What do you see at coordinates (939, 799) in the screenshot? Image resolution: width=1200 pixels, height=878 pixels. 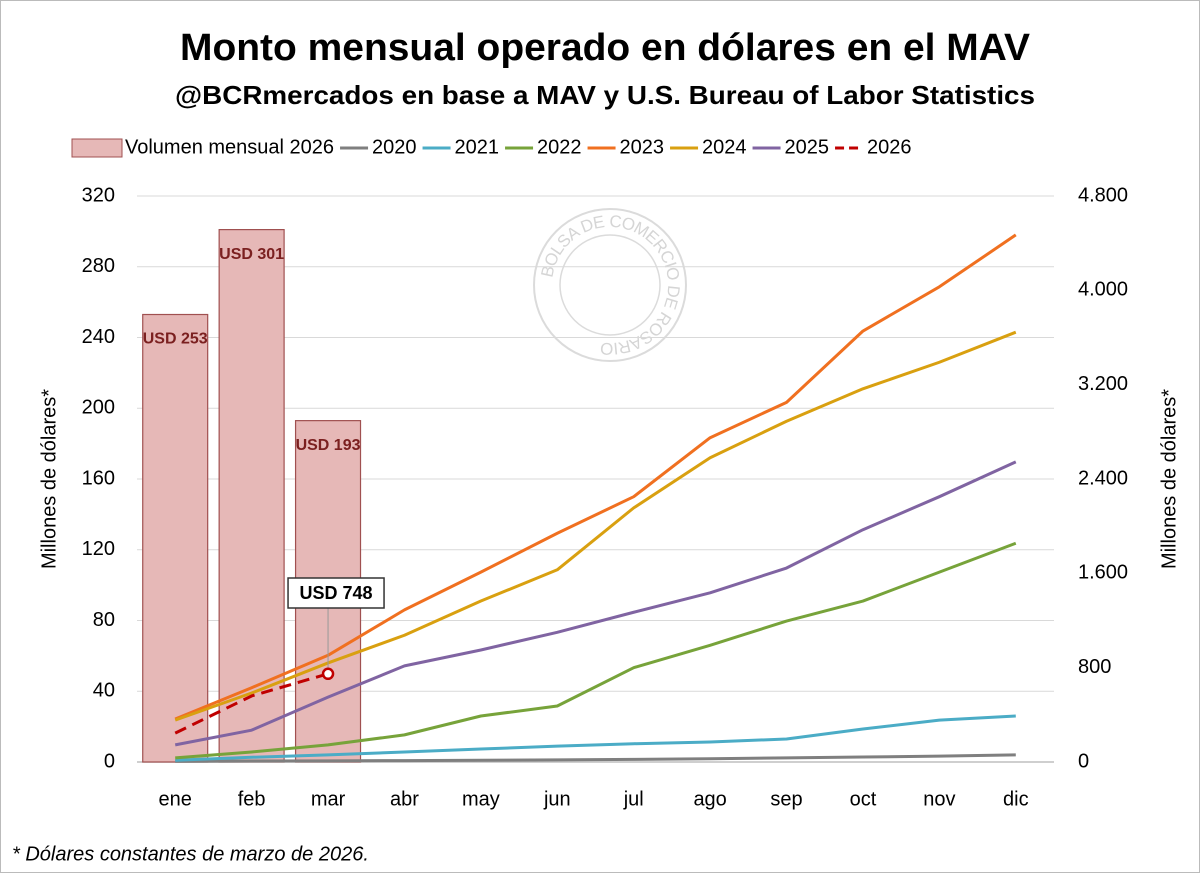 I see `x-tick-label: nov` at bounding box center [939, 799].